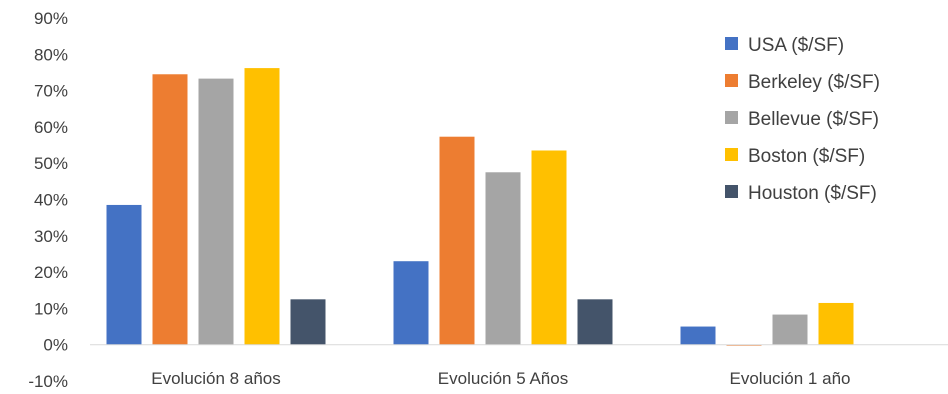  What do you see at coordinates (51, 200) in the screenshot?
I see `y-tick-label: 40%` at bounding box center [51, 200].